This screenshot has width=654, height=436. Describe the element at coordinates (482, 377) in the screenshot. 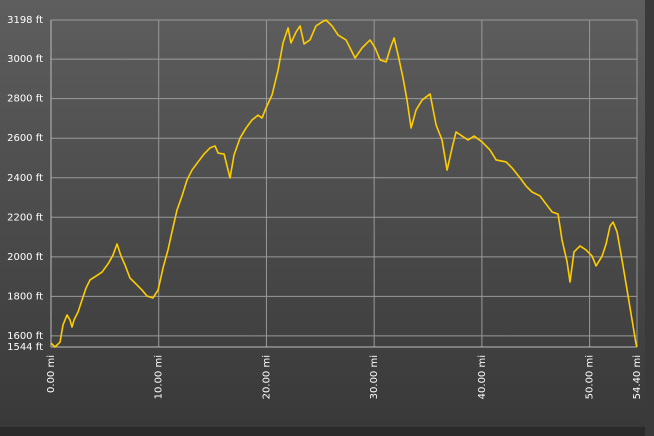

I see `x-tick-label: 40.00 mi` at that location.